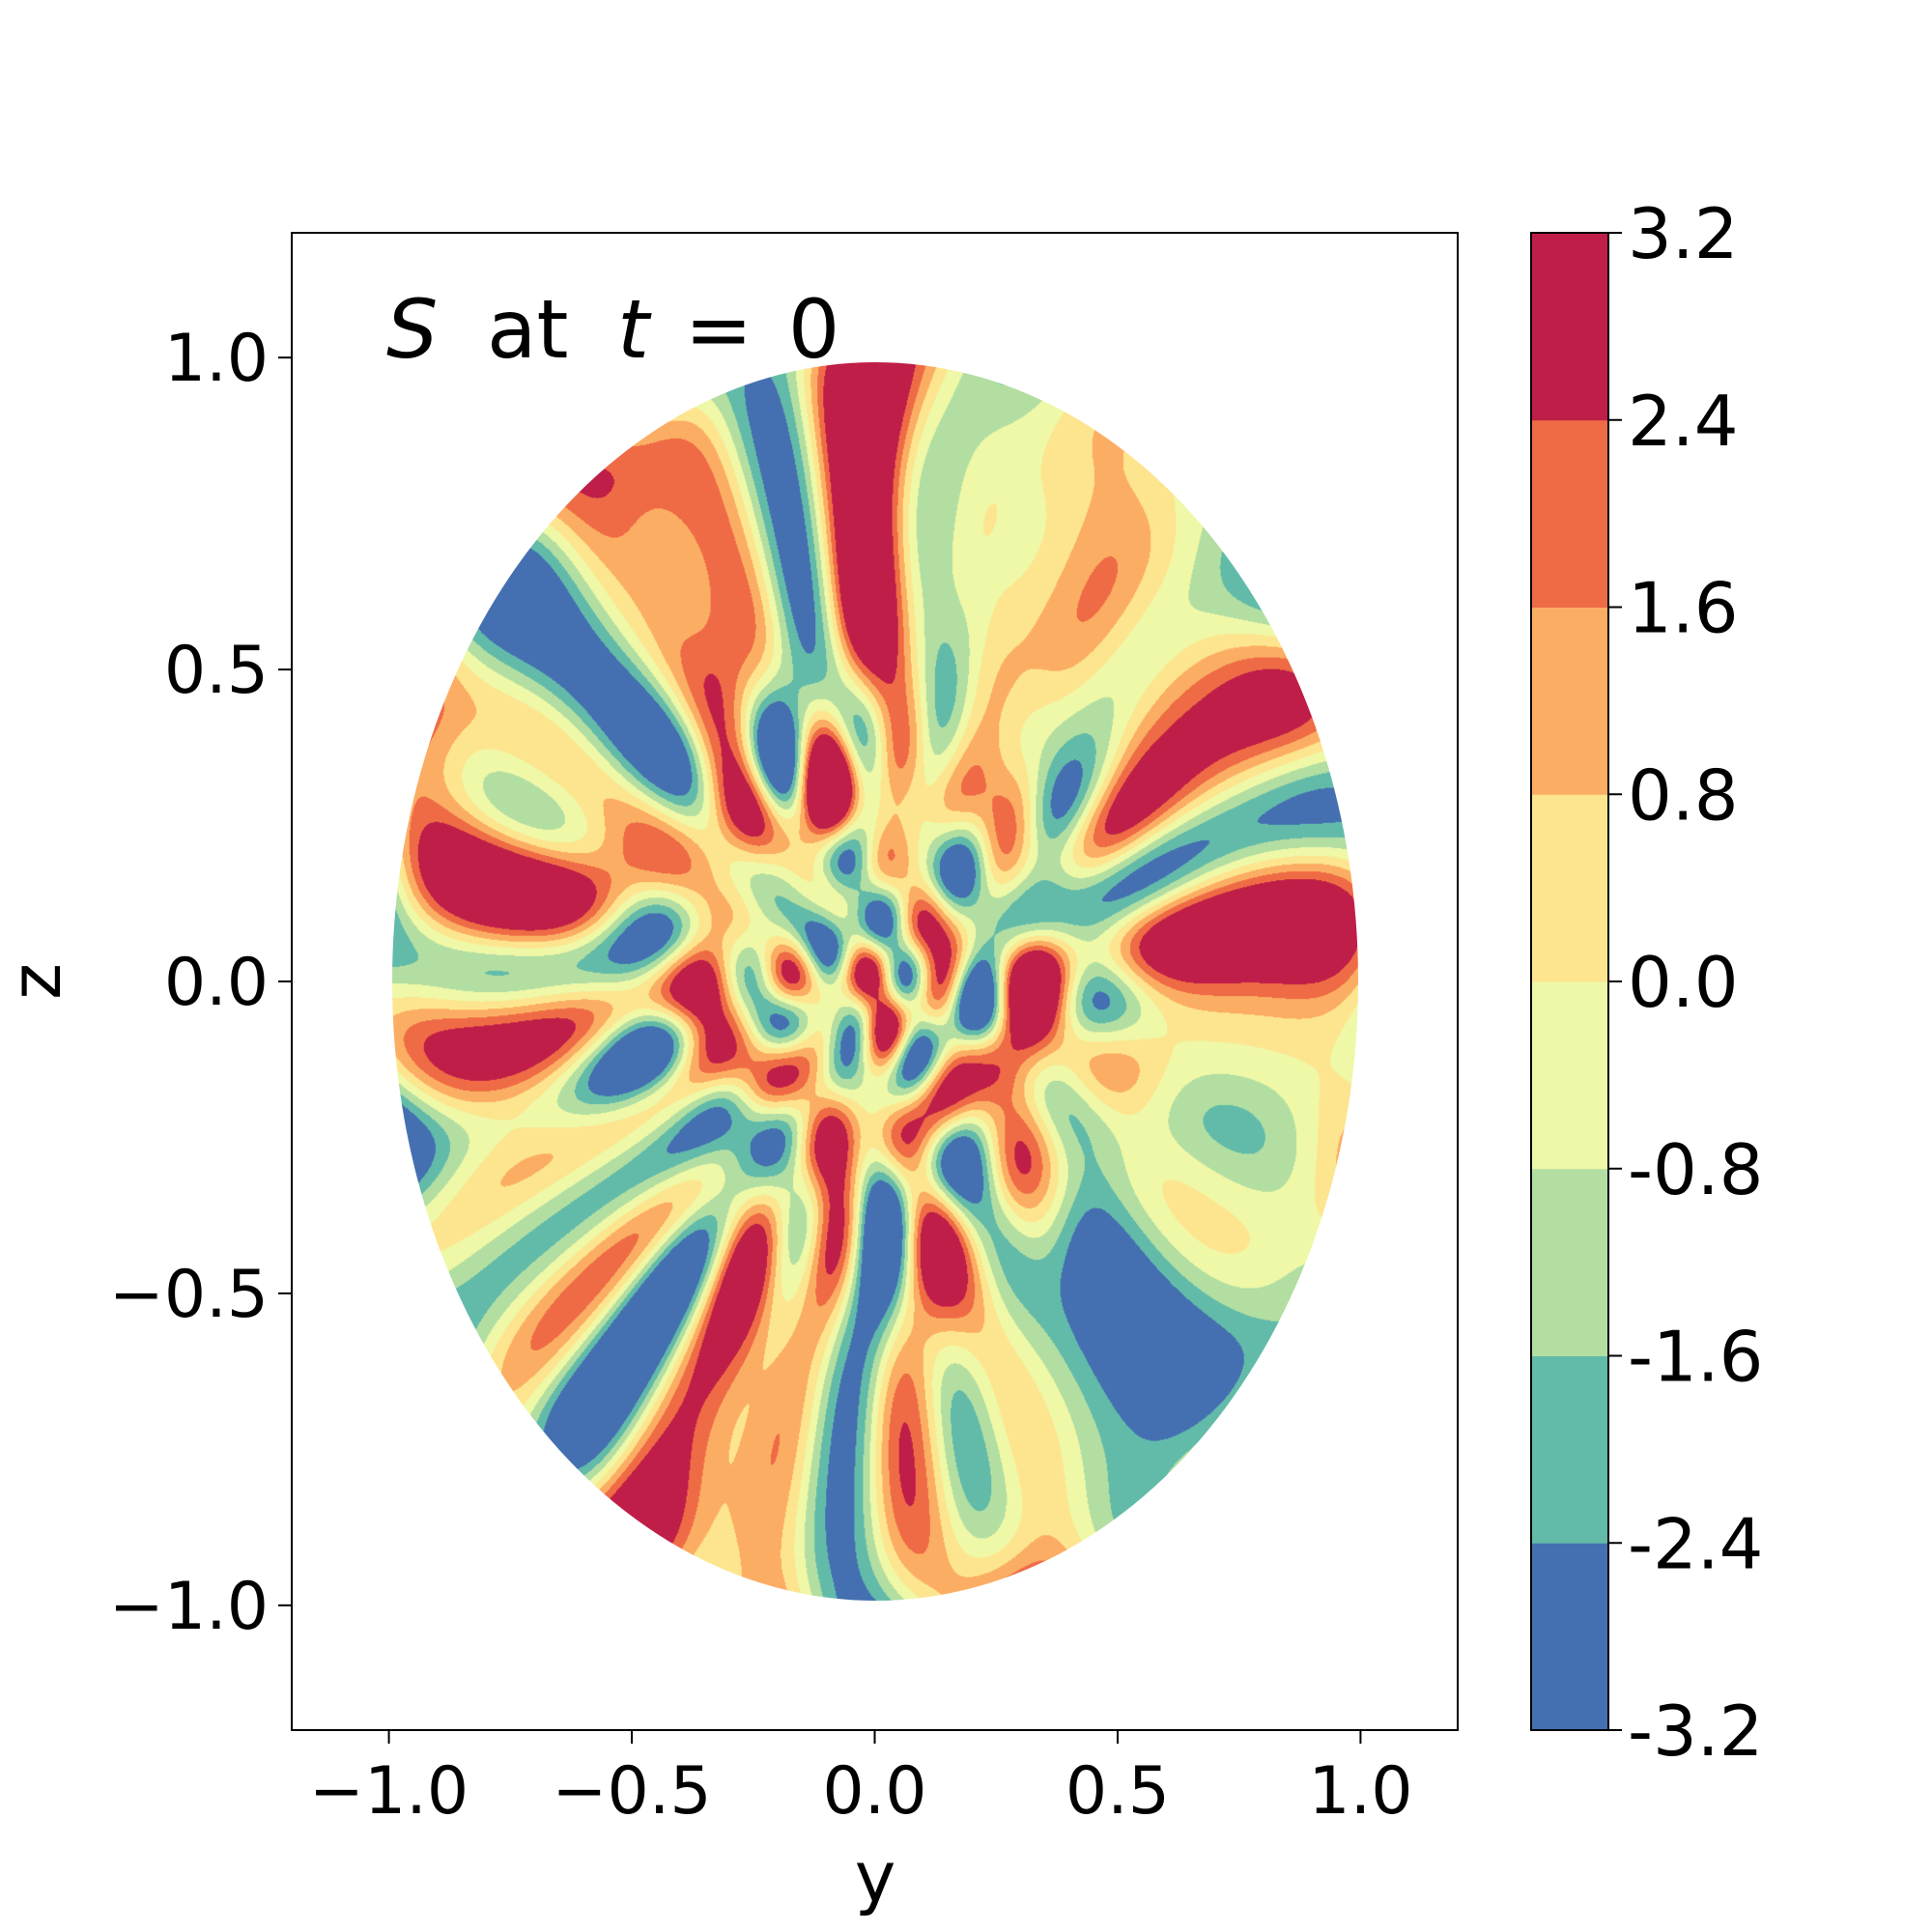 The height and width of the screenshot is (1932, 1932). I want to click on x-tick-label: 0.5, so click(1117, 1791).